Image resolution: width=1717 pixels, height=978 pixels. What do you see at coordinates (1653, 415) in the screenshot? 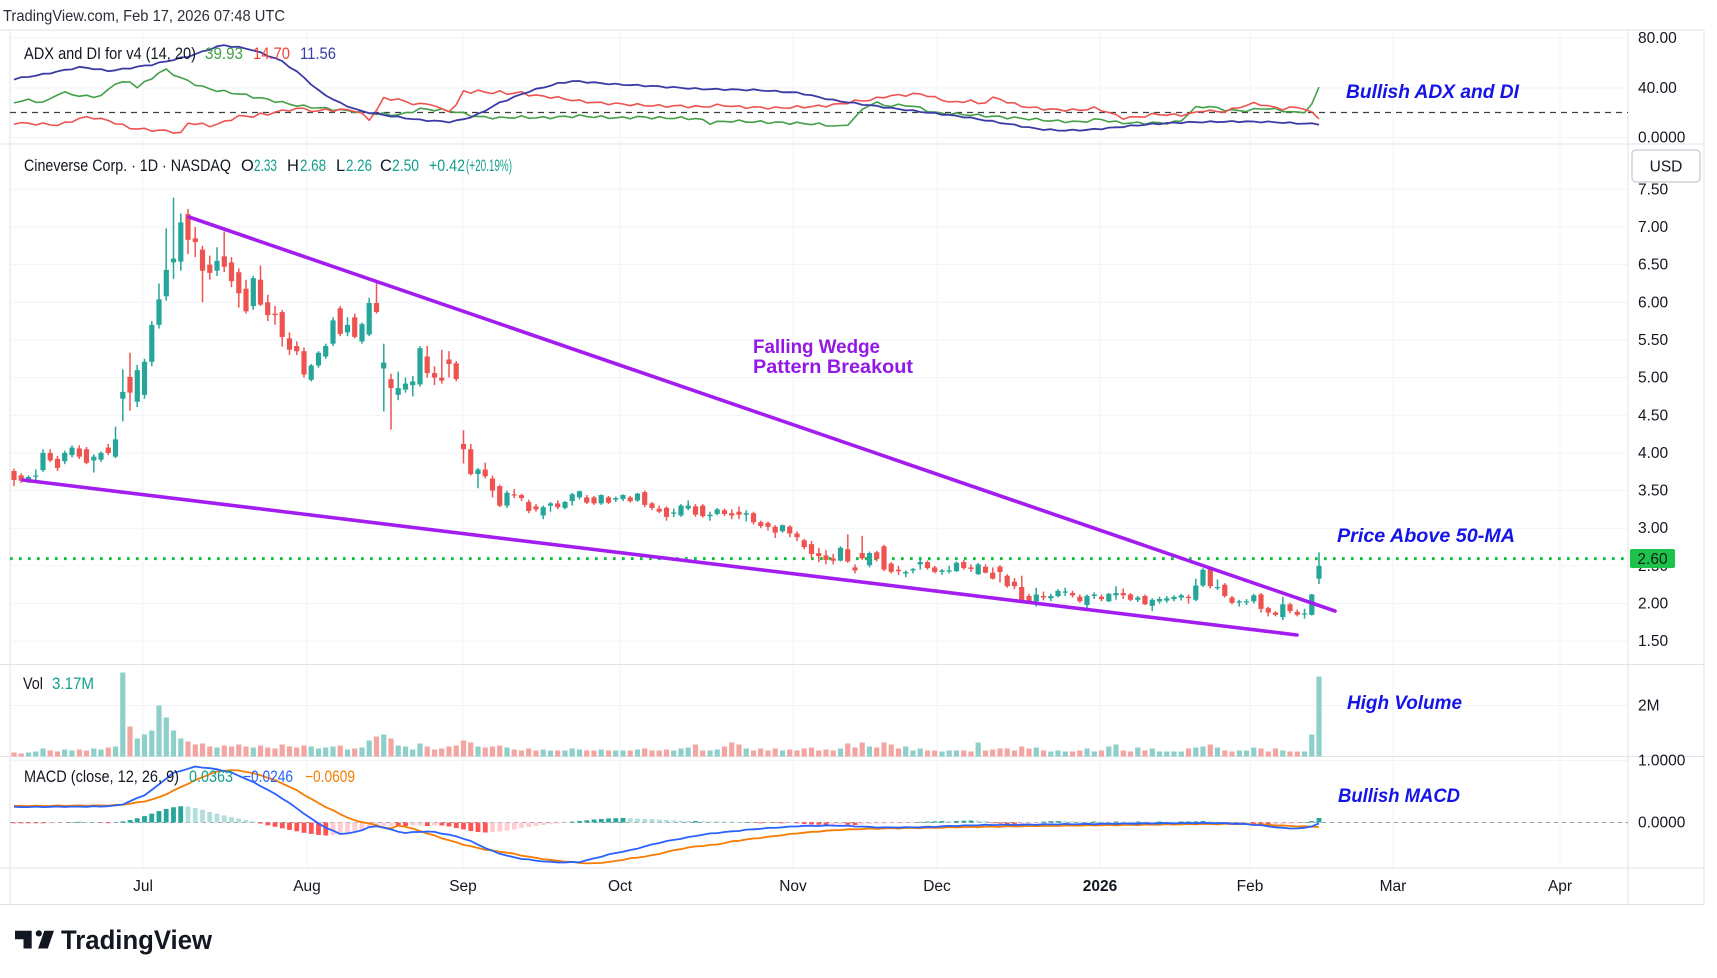
I see `svg-text: 4.50` at bounding box center [1653, 415].